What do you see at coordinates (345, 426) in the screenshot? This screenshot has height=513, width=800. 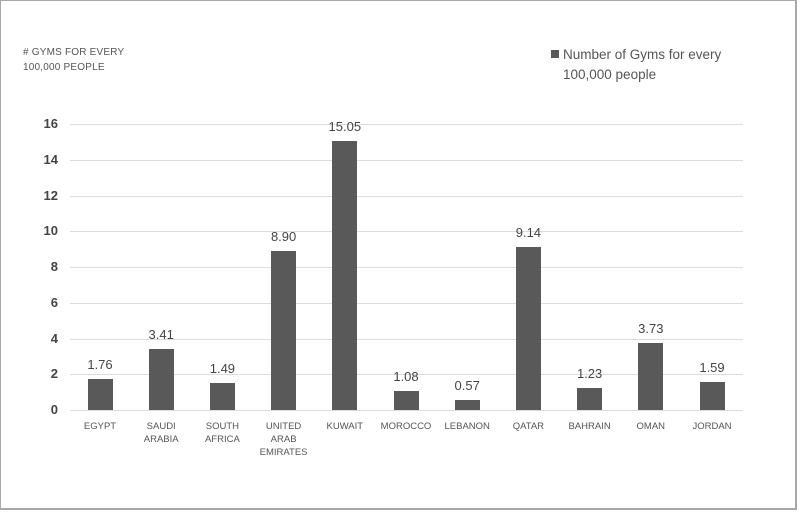 I see `x-tick-label: KUWAIT` at bounding box center [345, 426].